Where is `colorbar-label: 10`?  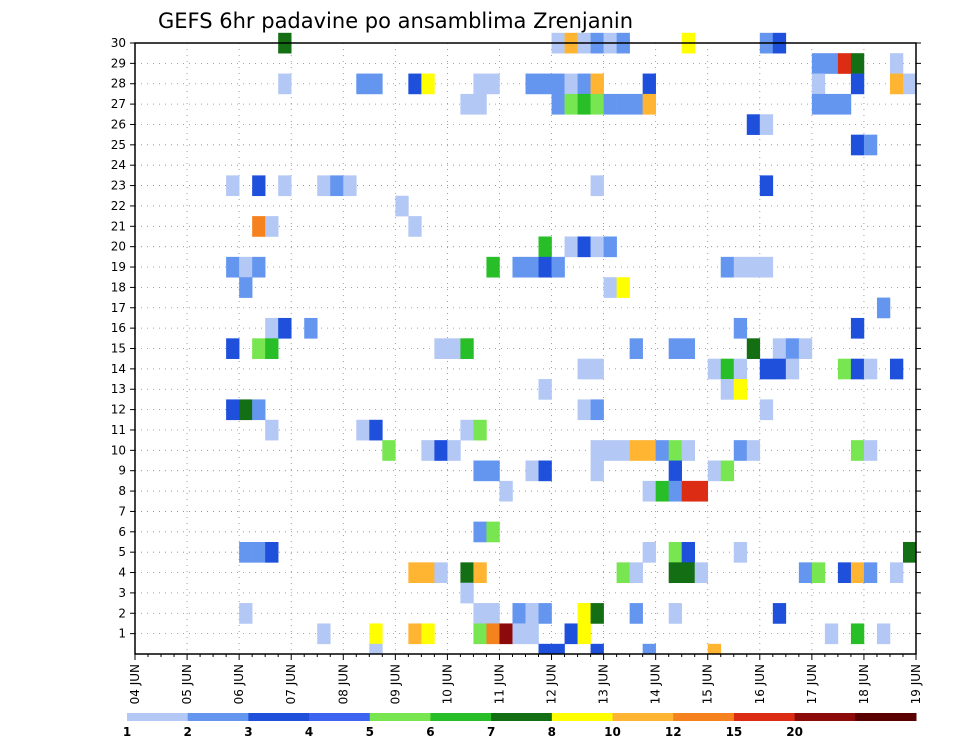
colorbar-label: 10 is located at coordinates (612, 732).